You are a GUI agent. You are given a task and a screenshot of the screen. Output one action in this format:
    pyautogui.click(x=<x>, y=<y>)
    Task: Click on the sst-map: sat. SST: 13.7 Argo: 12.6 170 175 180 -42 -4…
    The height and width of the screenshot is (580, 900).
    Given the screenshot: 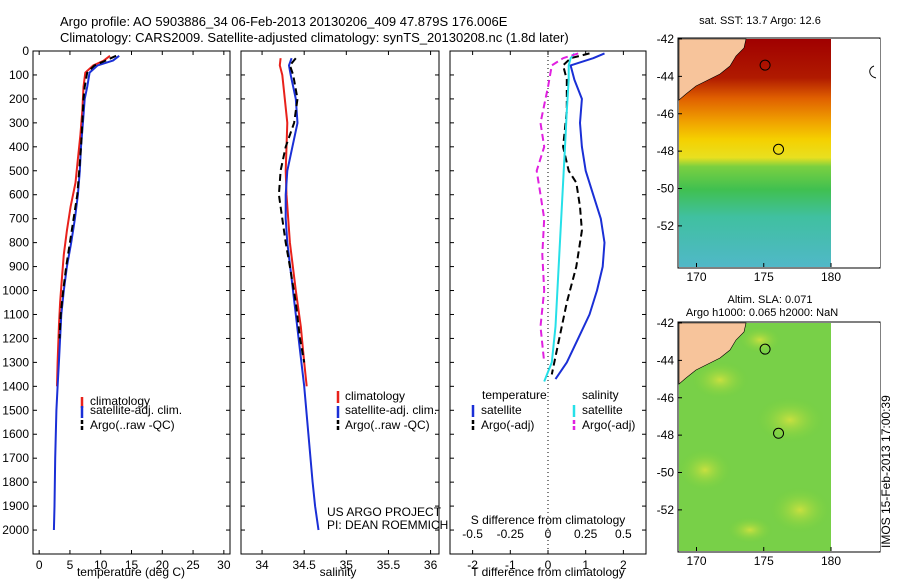 What is the action you would take?
    pyautogui.click(x=769, y=149)
    